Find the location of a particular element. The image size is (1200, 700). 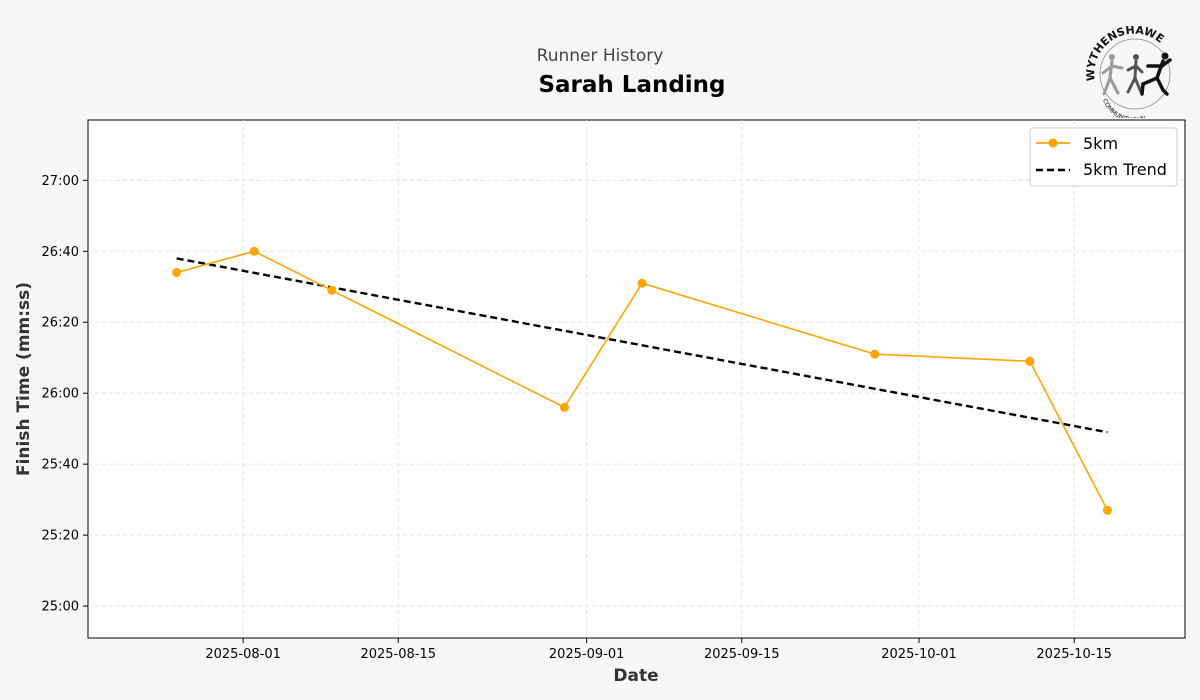

x-axis-label: Date is located at coordinates (635, 676).